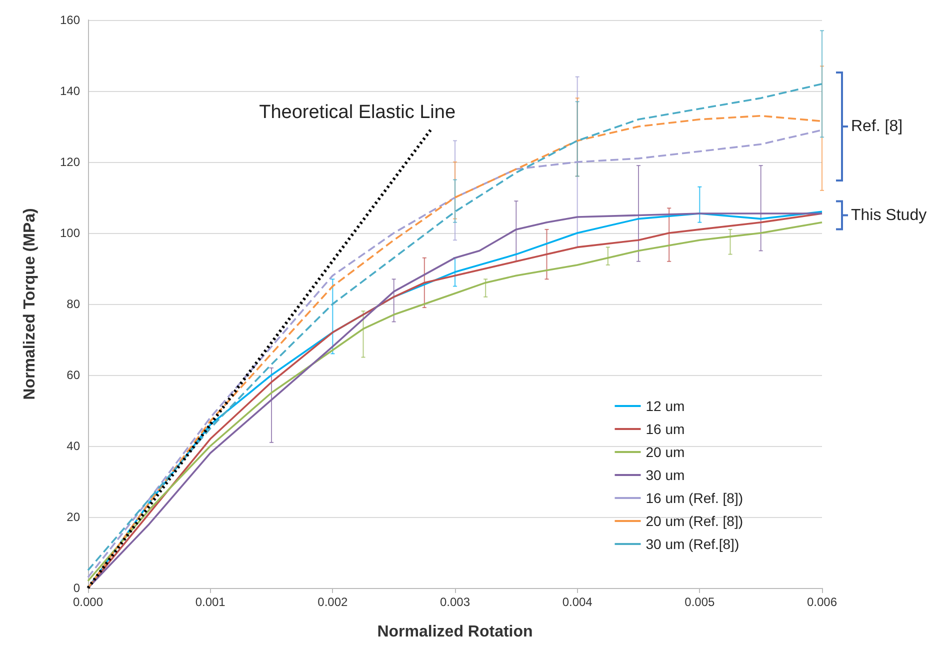 This screenshot has height=660, width=951. What do you see at coordinates (877, 126) in the screenshot?
I see `annotation: Ref. [8]` at bounding box center [877, 126].